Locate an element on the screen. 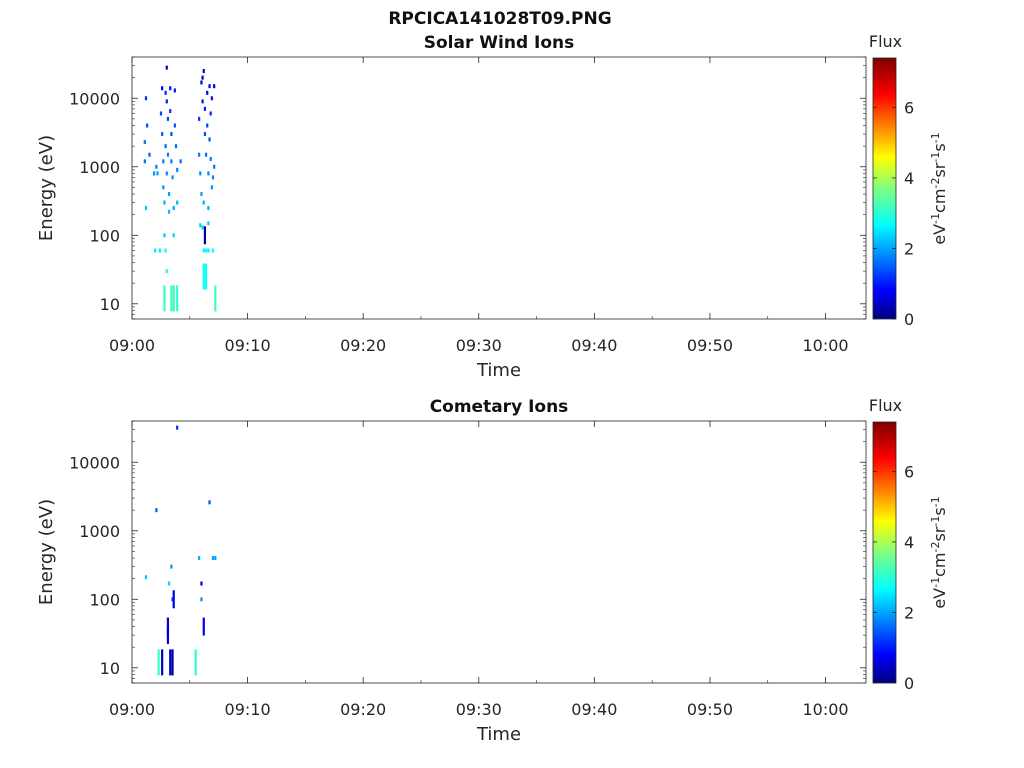  x-axis-label: Time is located at coordinates (498, 734).